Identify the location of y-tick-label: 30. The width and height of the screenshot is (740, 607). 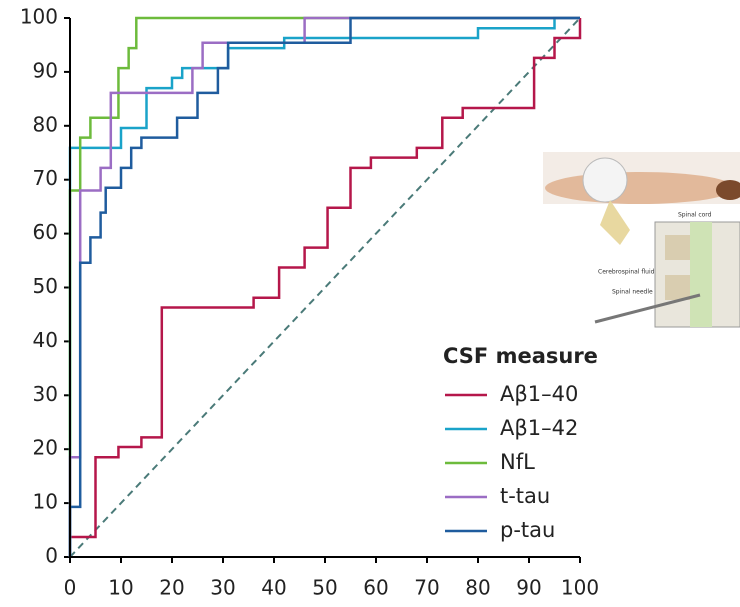
(45, 394).